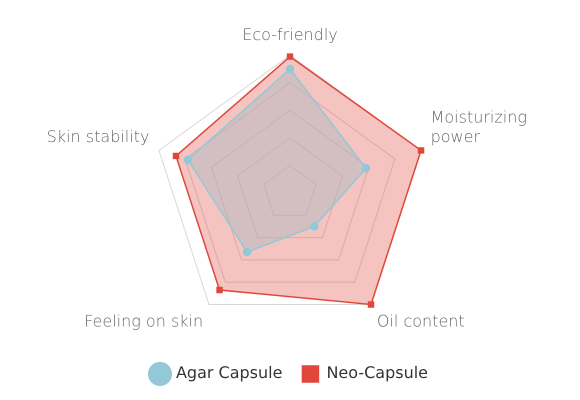  Describe the element at coordinates (98, 136) in the screenshot. I see `spoke-label: Skin stability` at that location.